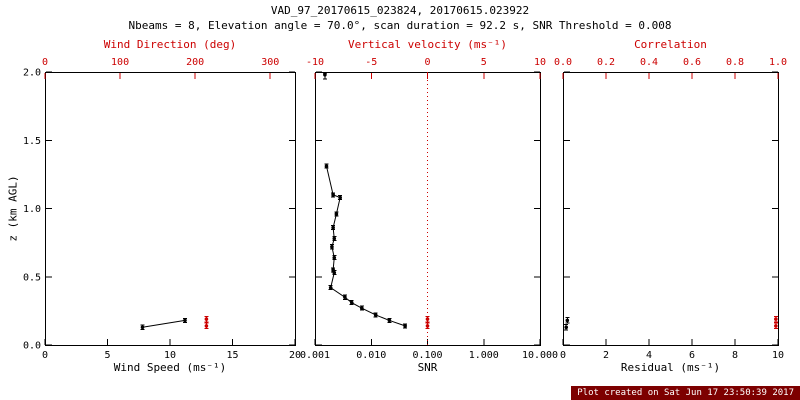 This screenshot has width=800, height=400. I want to click on x-tick-label: 0.100, so click(427, 355).